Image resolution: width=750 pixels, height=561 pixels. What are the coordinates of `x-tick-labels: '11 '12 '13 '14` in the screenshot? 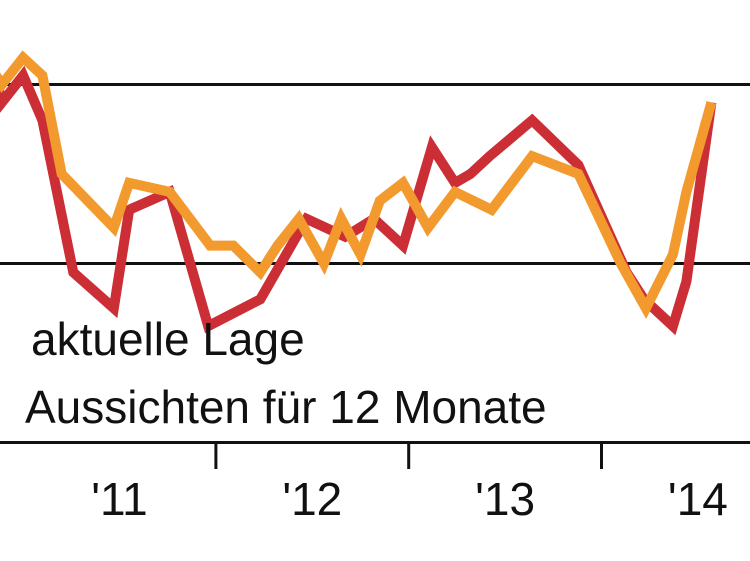 It's located at (409, 499).